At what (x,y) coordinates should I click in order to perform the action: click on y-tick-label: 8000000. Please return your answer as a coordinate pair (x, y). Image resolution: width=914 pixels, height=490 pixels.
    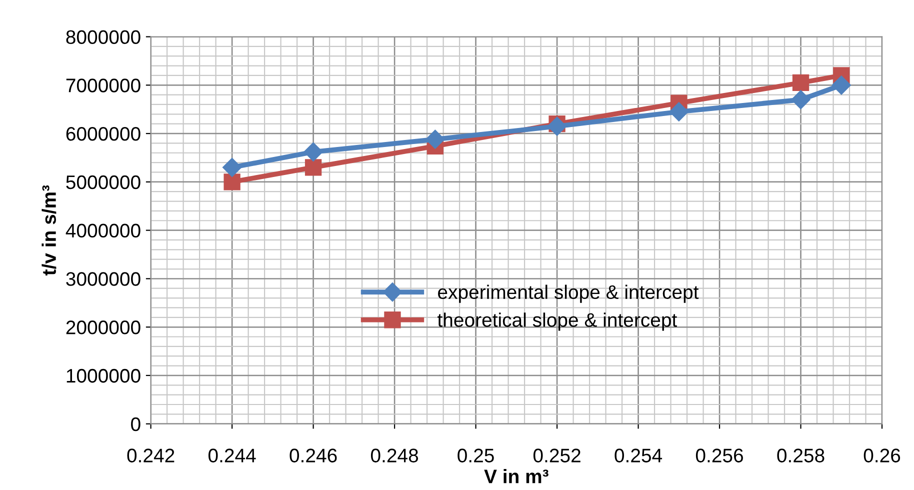
    Looking at the image, I should click on (103, 37).